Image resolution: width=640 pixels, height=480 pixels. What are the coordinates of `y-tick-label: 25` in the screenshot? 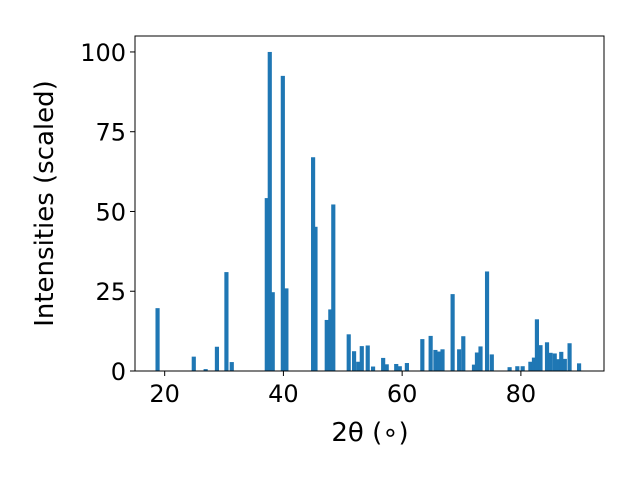 It's located at (110, 292).